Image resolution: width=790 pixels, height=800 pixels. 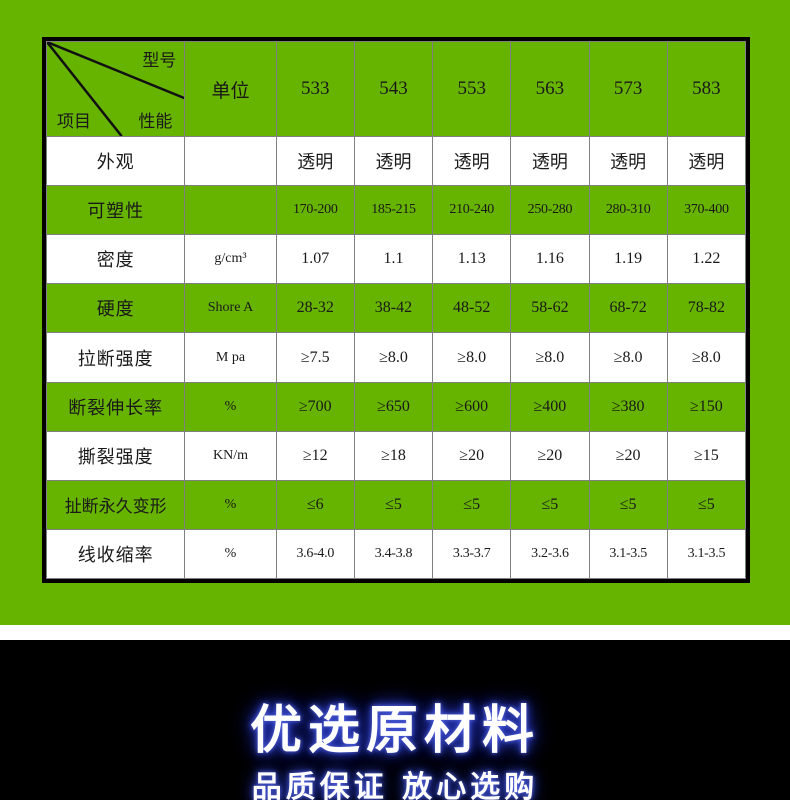 What do you see at coordinates (706, 308) in the screenshot?
I see `property-value-cell: 78-82` at bounding box center [706, 308].